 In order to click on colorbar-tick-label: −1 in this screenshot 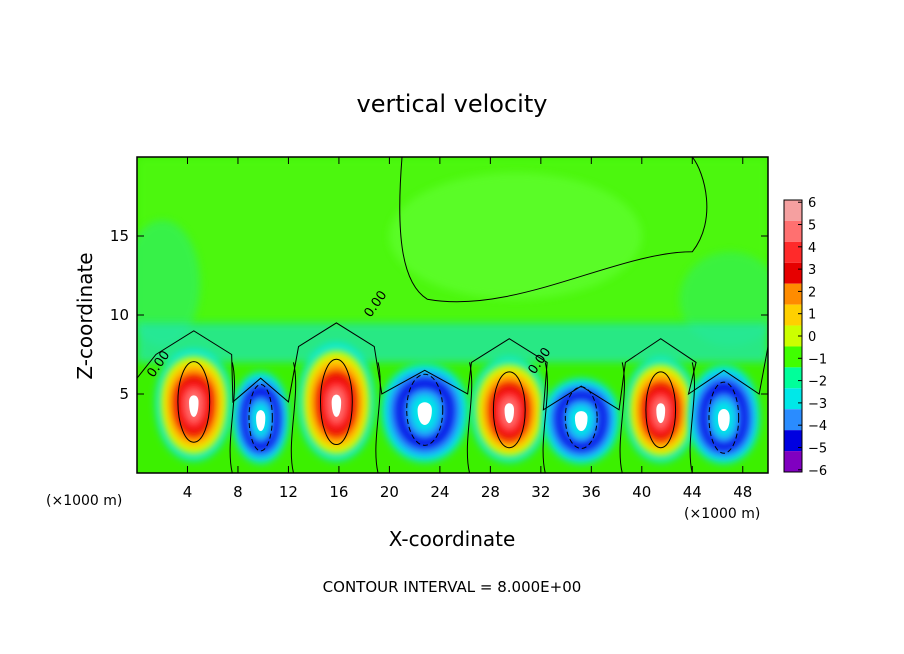, I will do `click(817, 359)`.